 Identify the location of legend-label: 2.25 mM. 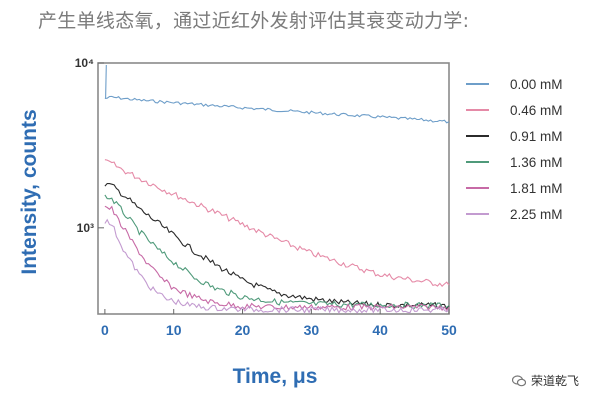
(536, 214).